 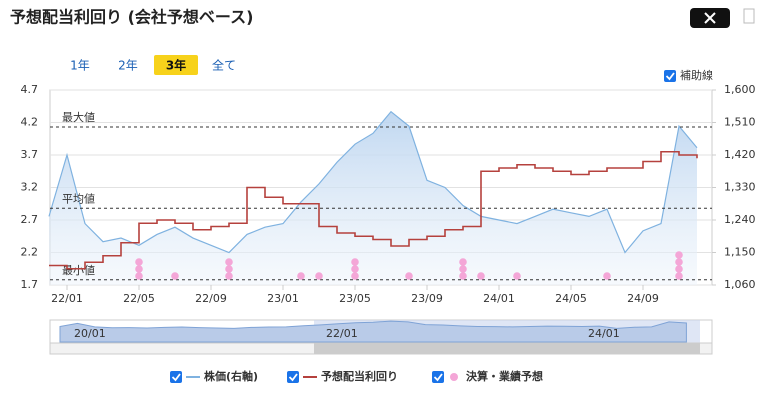 What do you see at coordinates (80, 66) in the screenshot?
I see `tab: 1年` at bounding box center [80, 66].